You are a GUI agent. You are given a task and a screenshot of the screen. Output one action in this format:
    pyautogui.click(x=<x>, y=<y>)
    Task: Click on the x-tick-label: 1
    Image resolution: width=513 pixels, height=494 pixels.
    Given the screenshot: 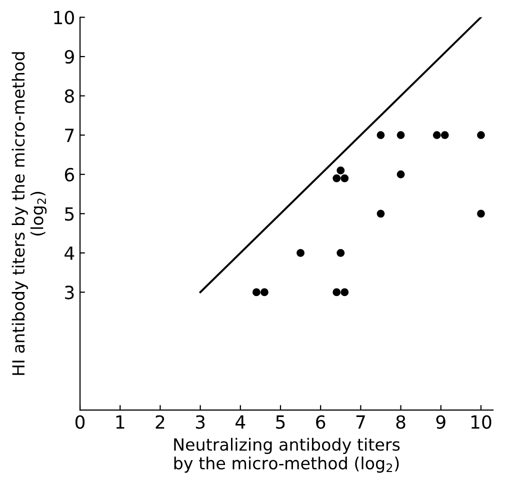 What is the action you would take?
    pyautogui.click(x=120, y=422)
    